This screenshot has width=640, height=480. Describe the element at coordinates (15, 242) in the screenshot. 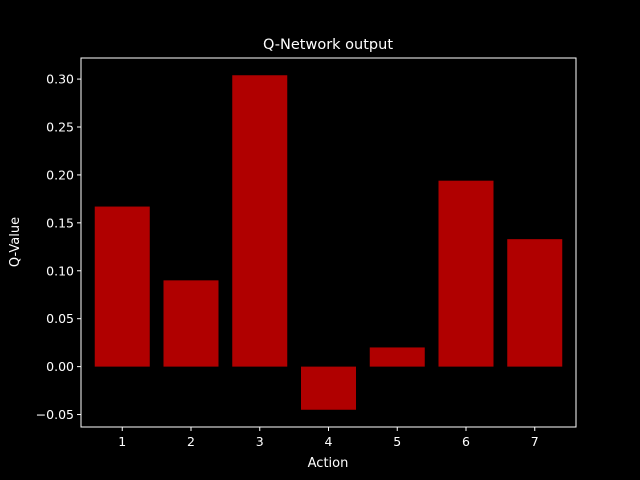

I see `y-axis-label: Q-Value` at that location.